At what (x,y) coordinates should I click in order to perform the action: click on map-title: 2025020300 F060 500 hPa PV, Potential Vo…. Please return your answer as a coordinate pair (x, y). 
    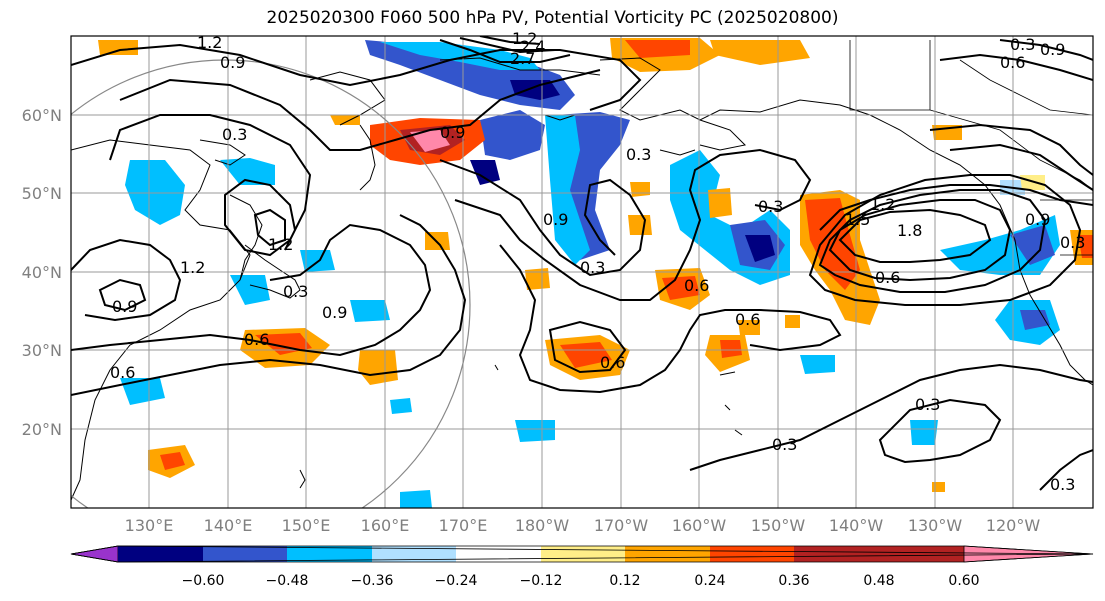
    Looking at the image, I should click on (552, 18).